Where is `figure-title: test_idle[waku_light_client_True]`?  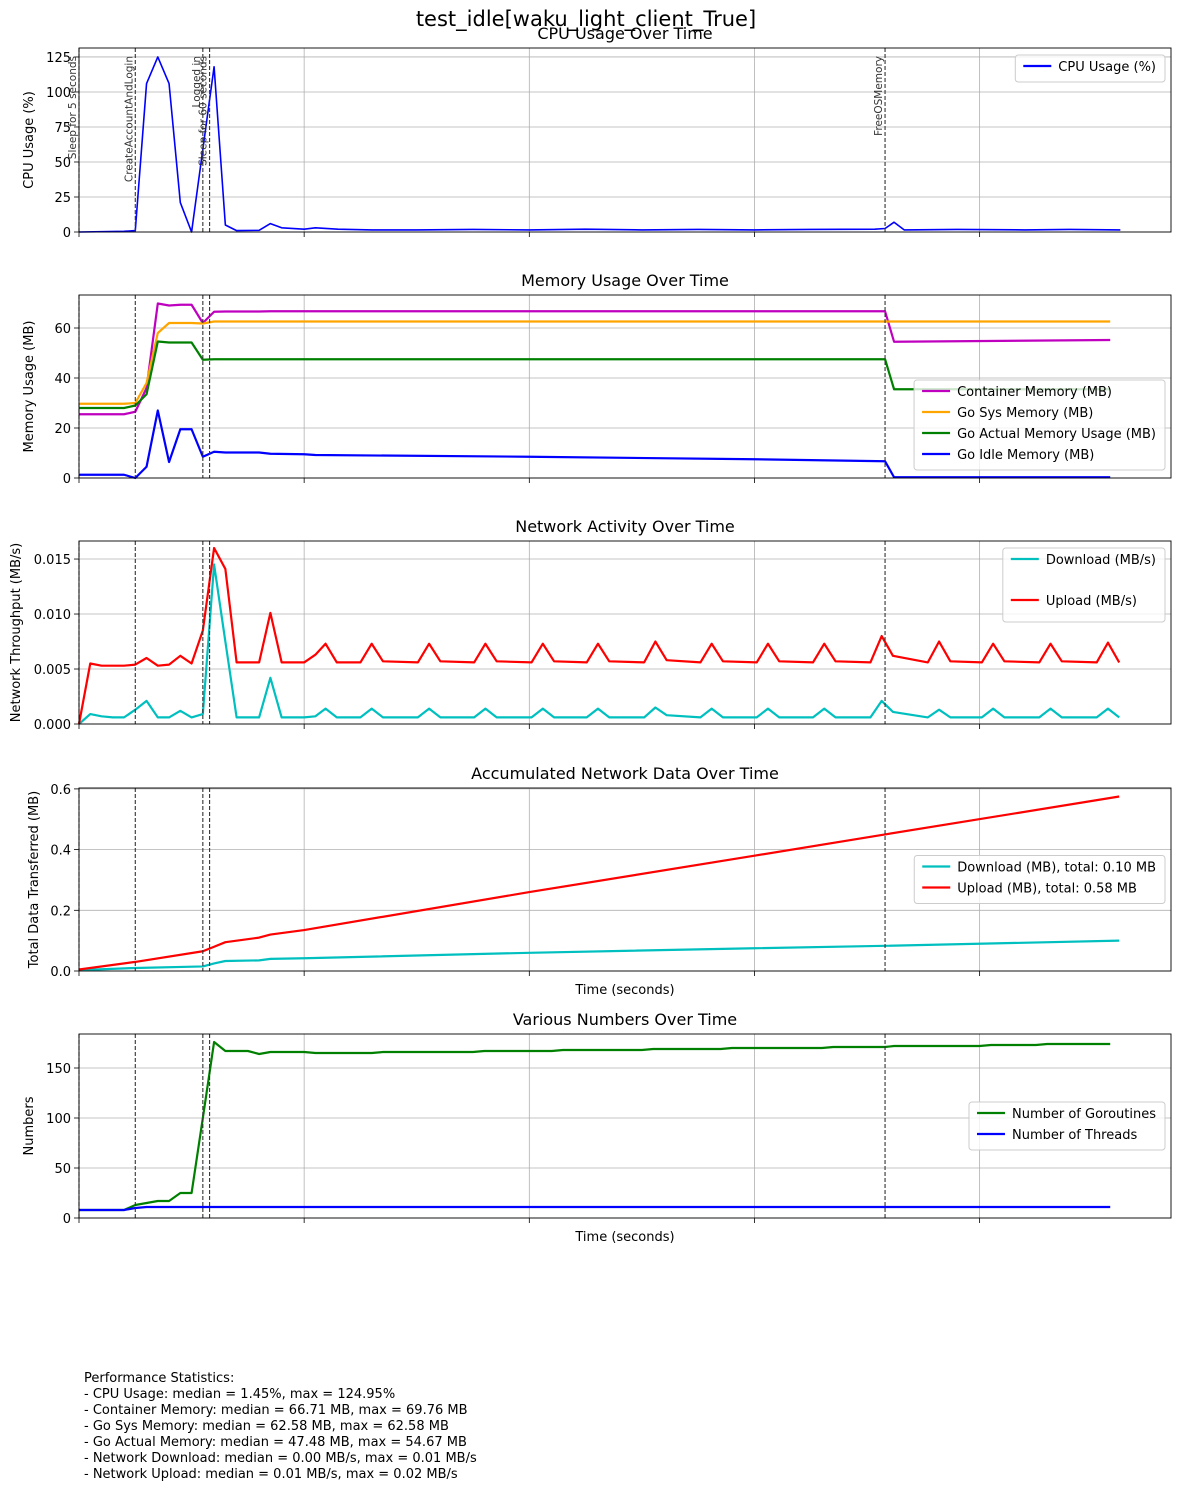
figure-title: test_idle[waku_light_client_True] is located at coordinates (586, 19).